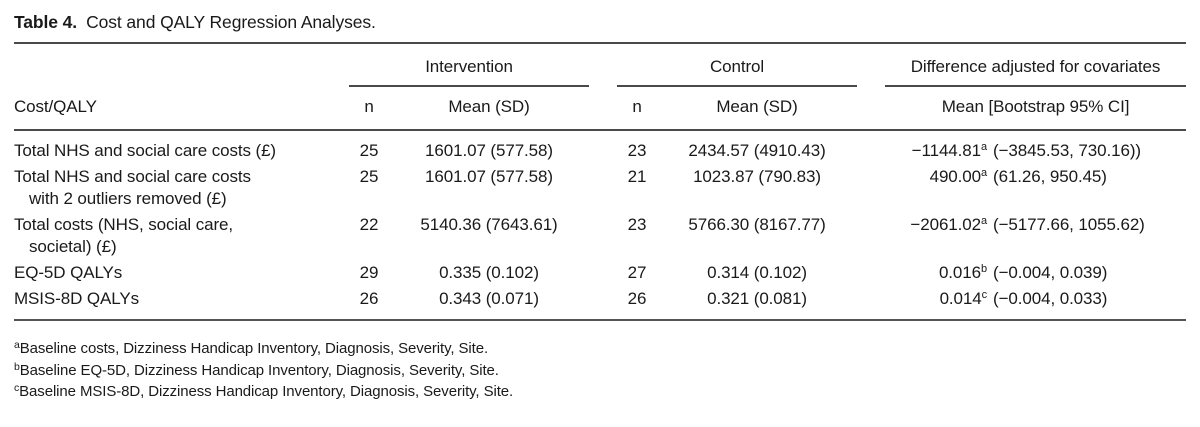 The height and width of the screenshot is (427, 1200). Describe the element at coordinates (757, 176) in the screenshot. I see `cell-control-mean-sd: 1023.87 (790.83)` at that location.